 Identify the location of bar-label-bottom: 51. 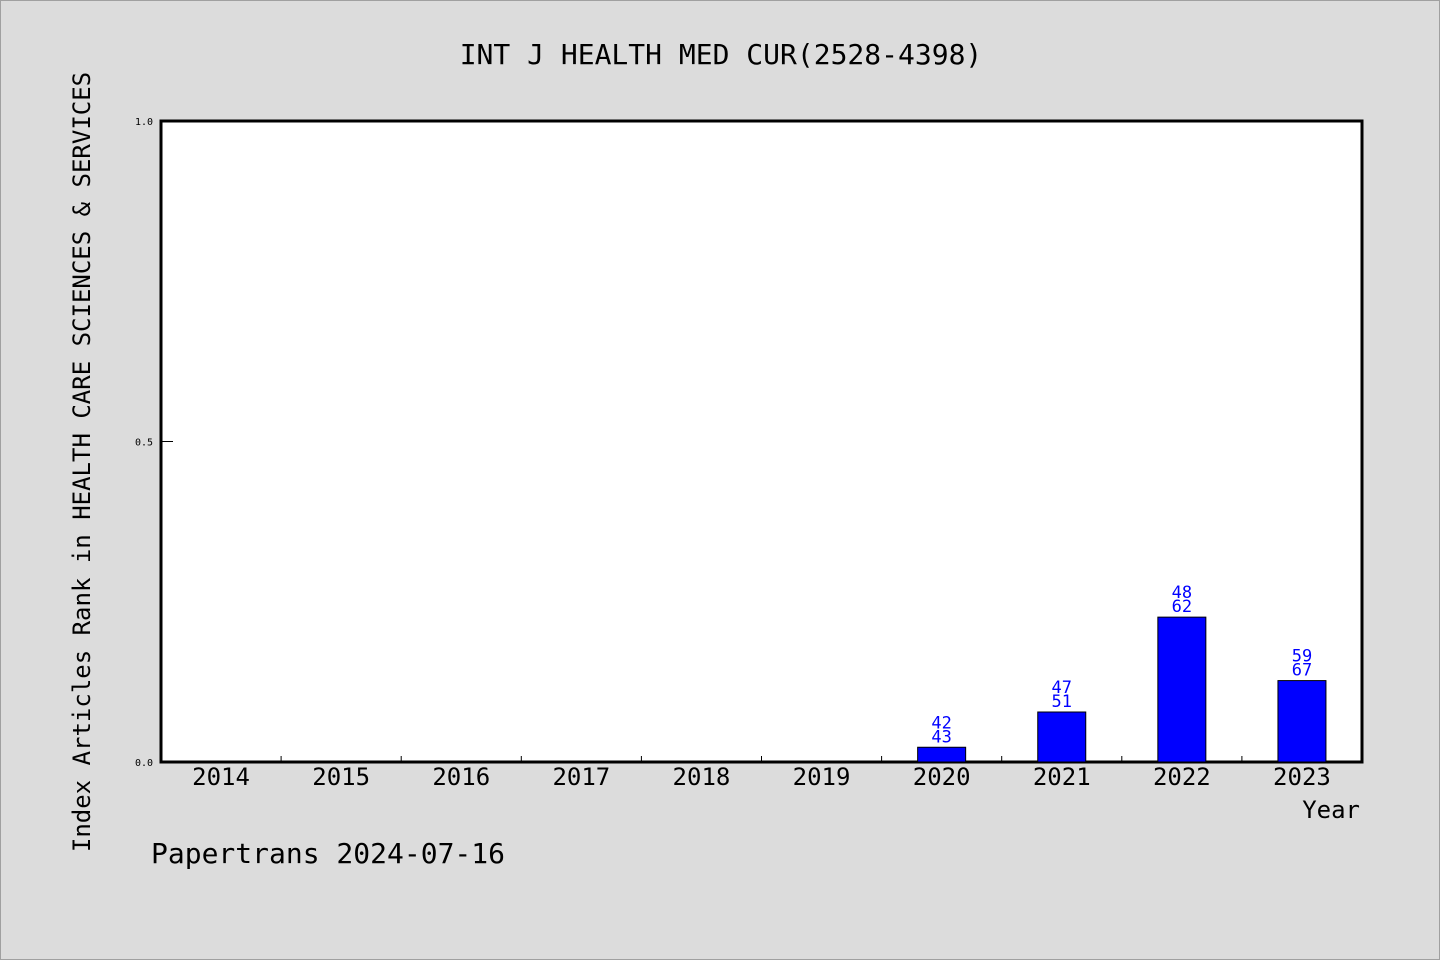
(1062, 702).